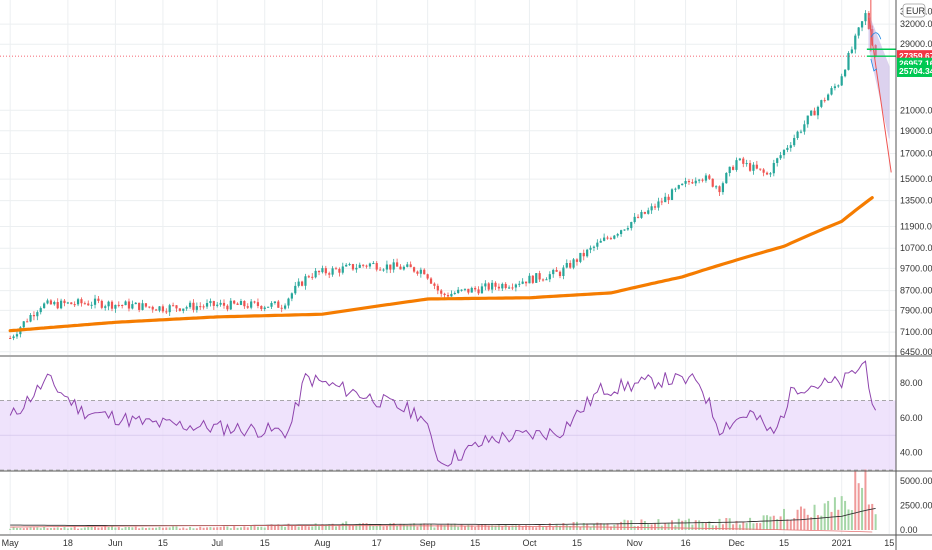  I want to click on price-tick-label: 10700.00, so click(916, 248).